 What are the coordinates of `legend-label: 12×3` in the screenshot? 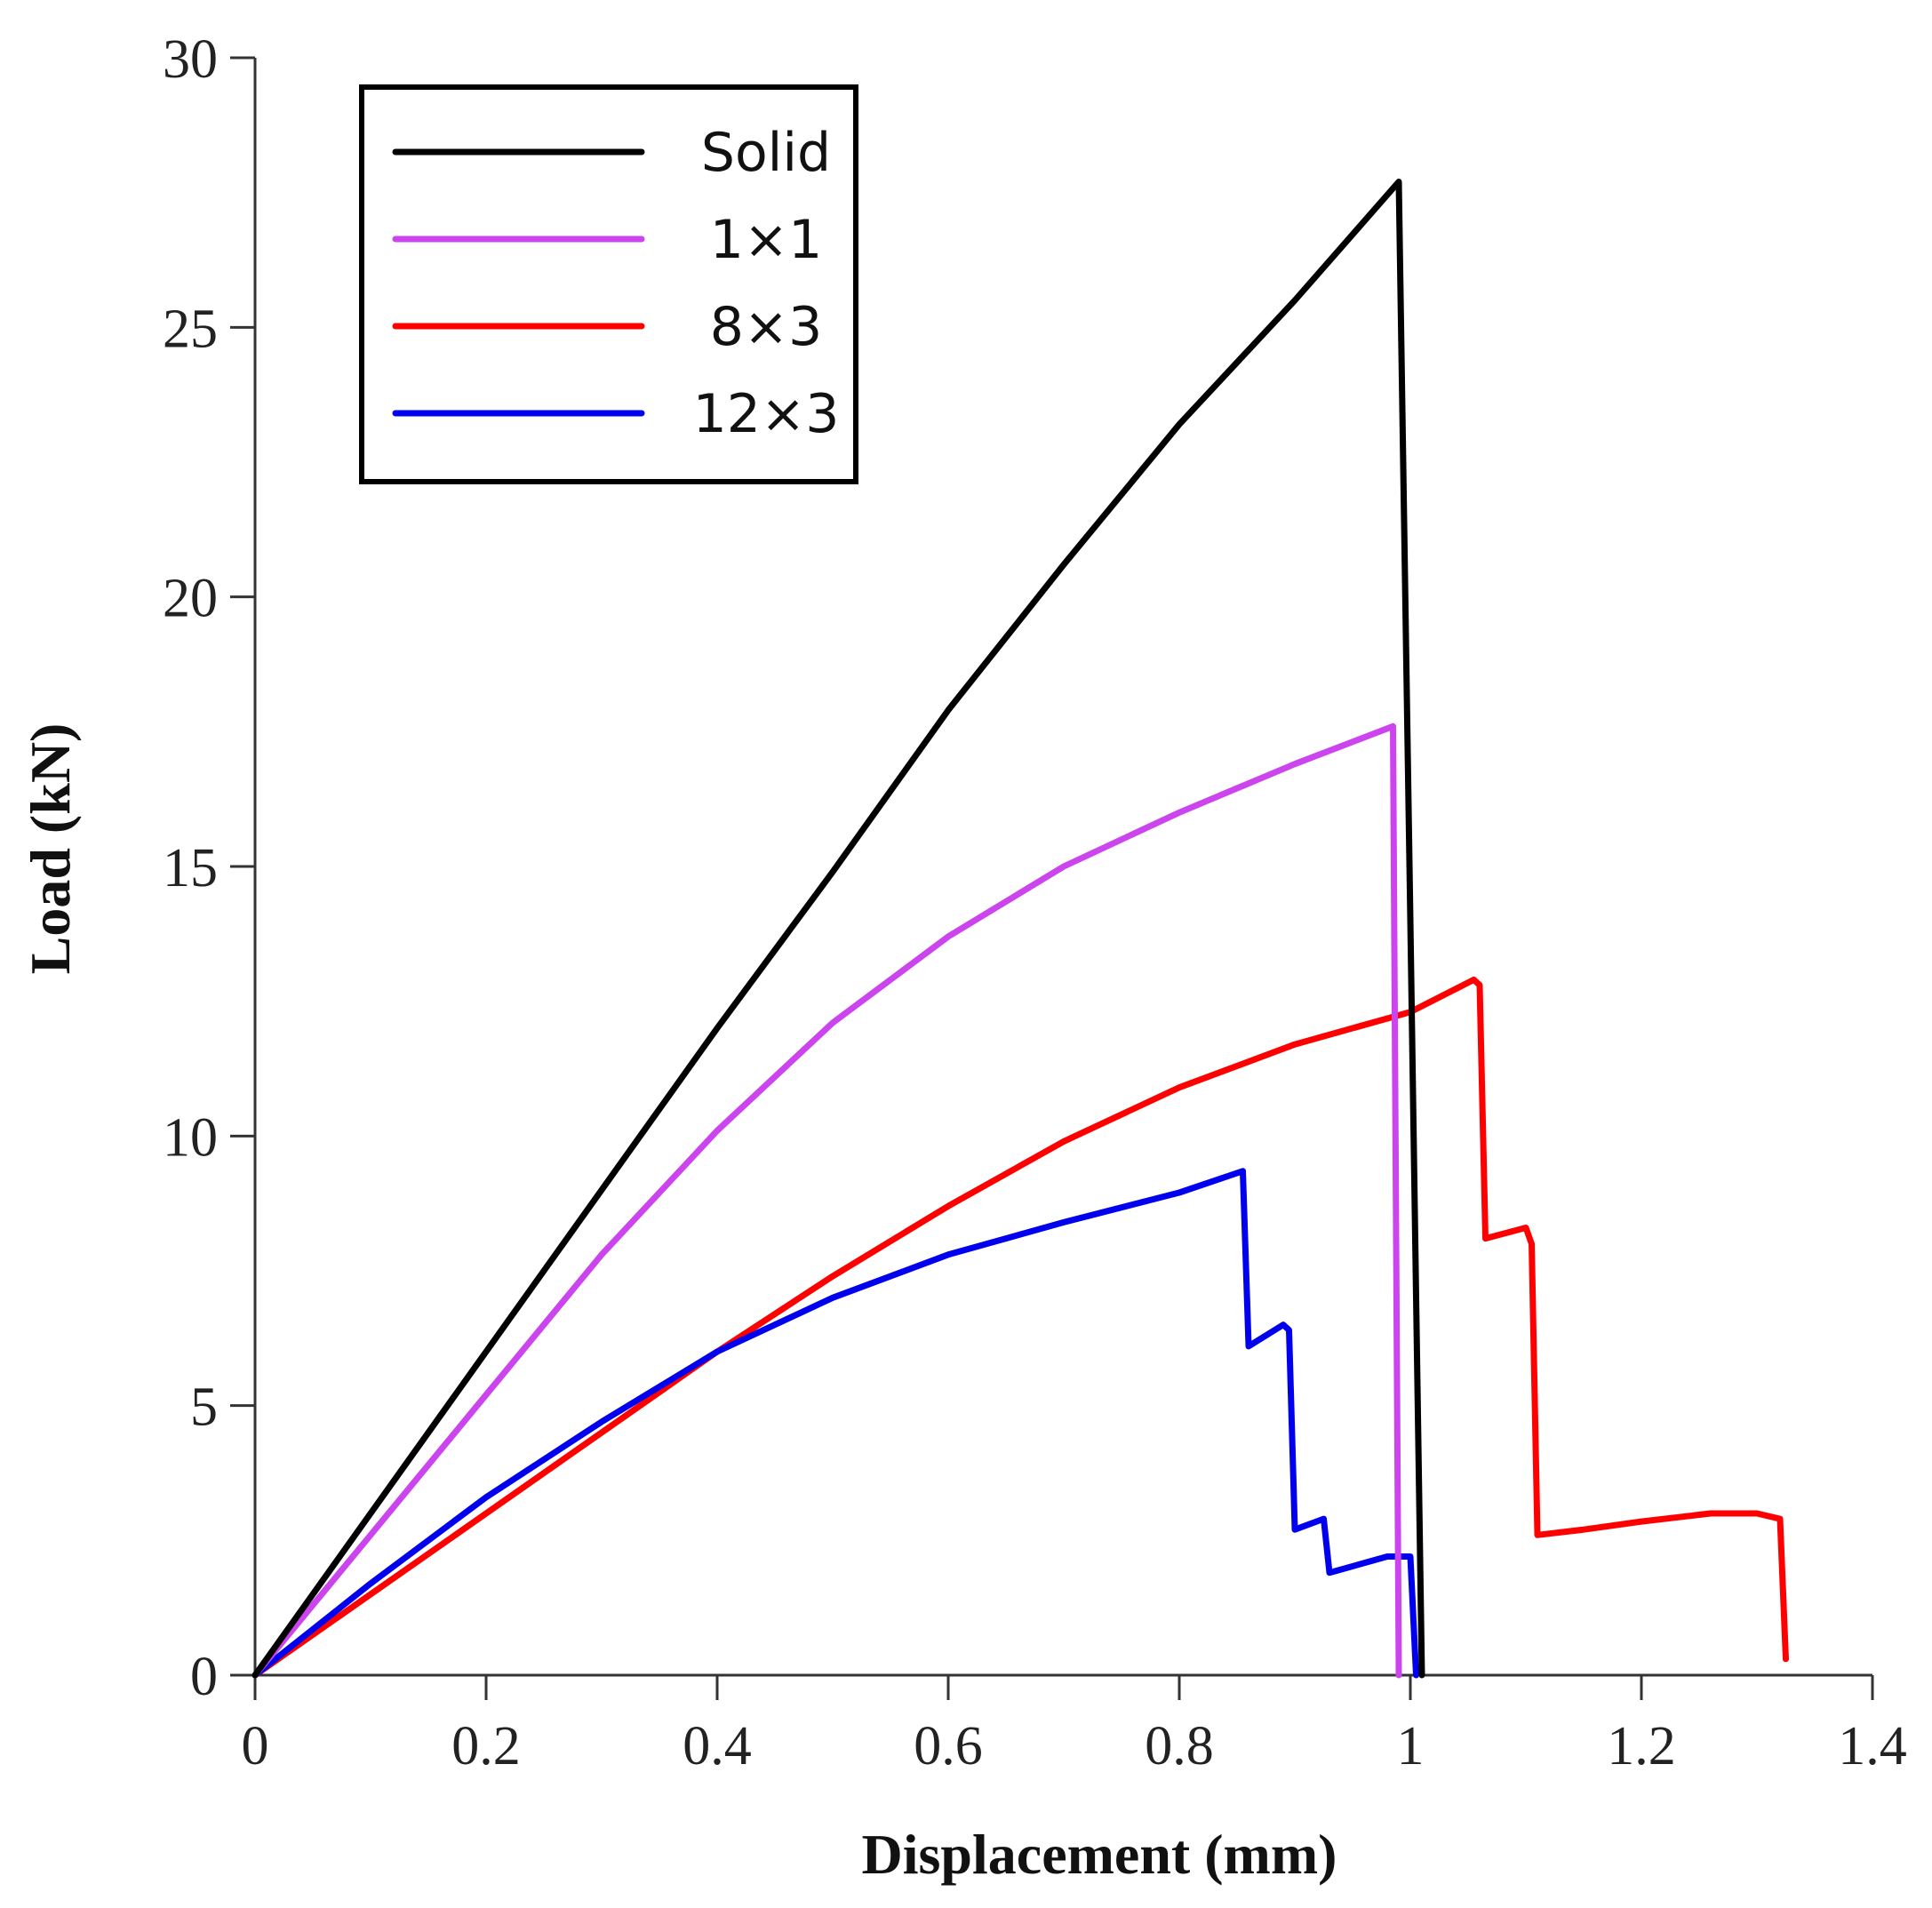 It's located at (766, 414).